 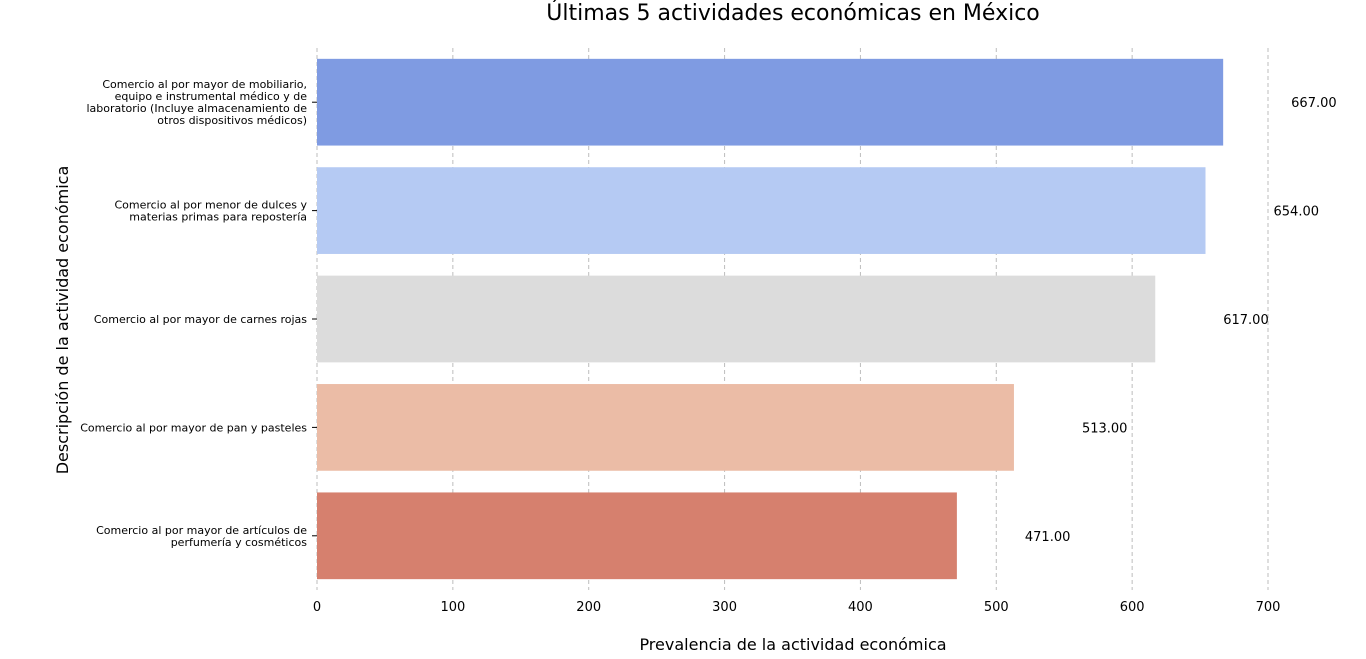 What do you see at coordinates (317, 607) in the screenshot?
I see `x-tick-label: 0` at bounding box center [317, 607].